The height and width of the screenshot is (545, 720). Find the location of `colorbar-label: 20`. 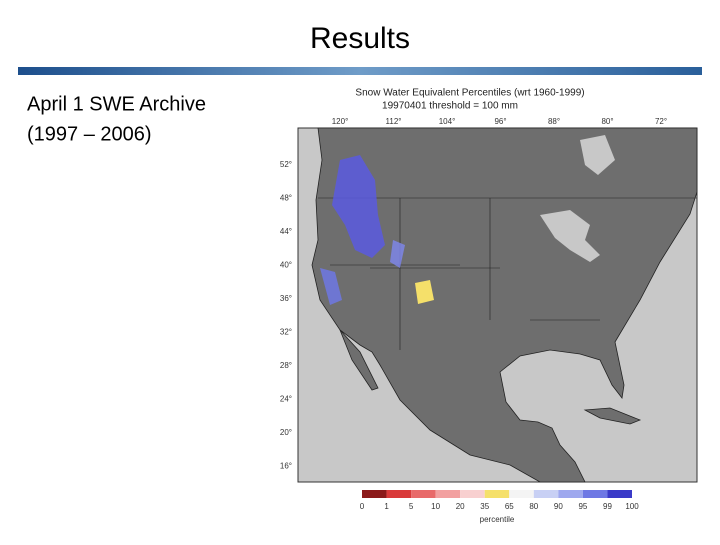

colorbar-label: 20 is located at coordinates (460, 506).